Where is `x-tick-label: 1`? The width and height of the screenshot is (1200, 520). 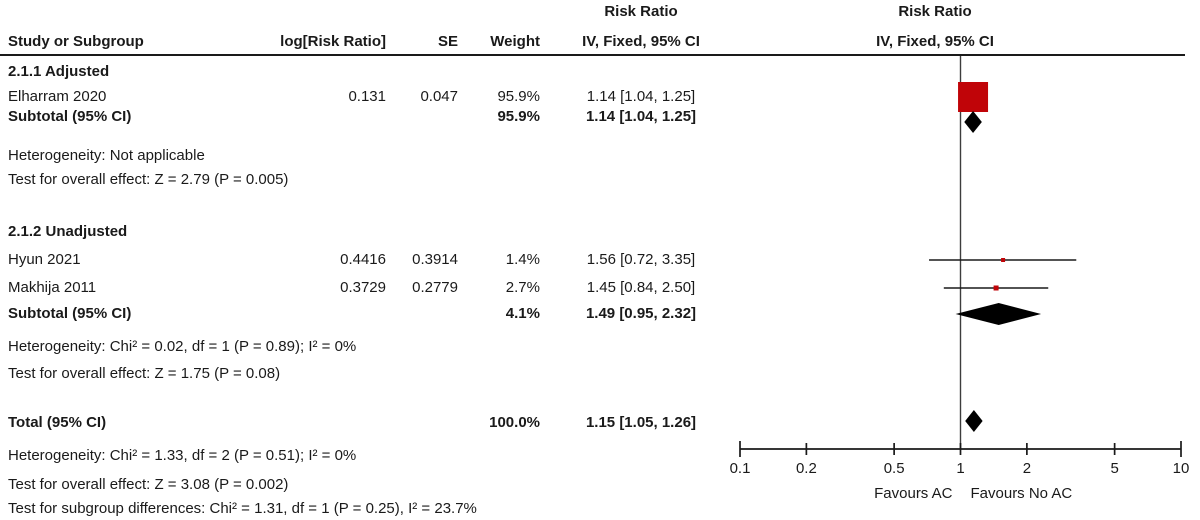
x-tick-label: 1 is located at coordinates (960, 468).